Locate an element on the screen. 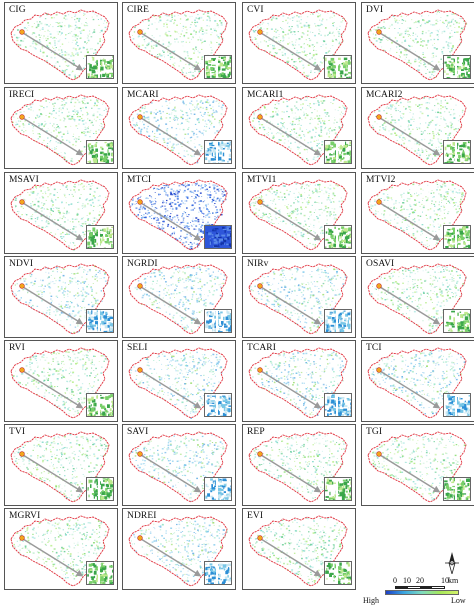 The height and width of the screenshot is (609, 474). map-panel-mgrvi: MGRVI is located at coordinates (61, 549).